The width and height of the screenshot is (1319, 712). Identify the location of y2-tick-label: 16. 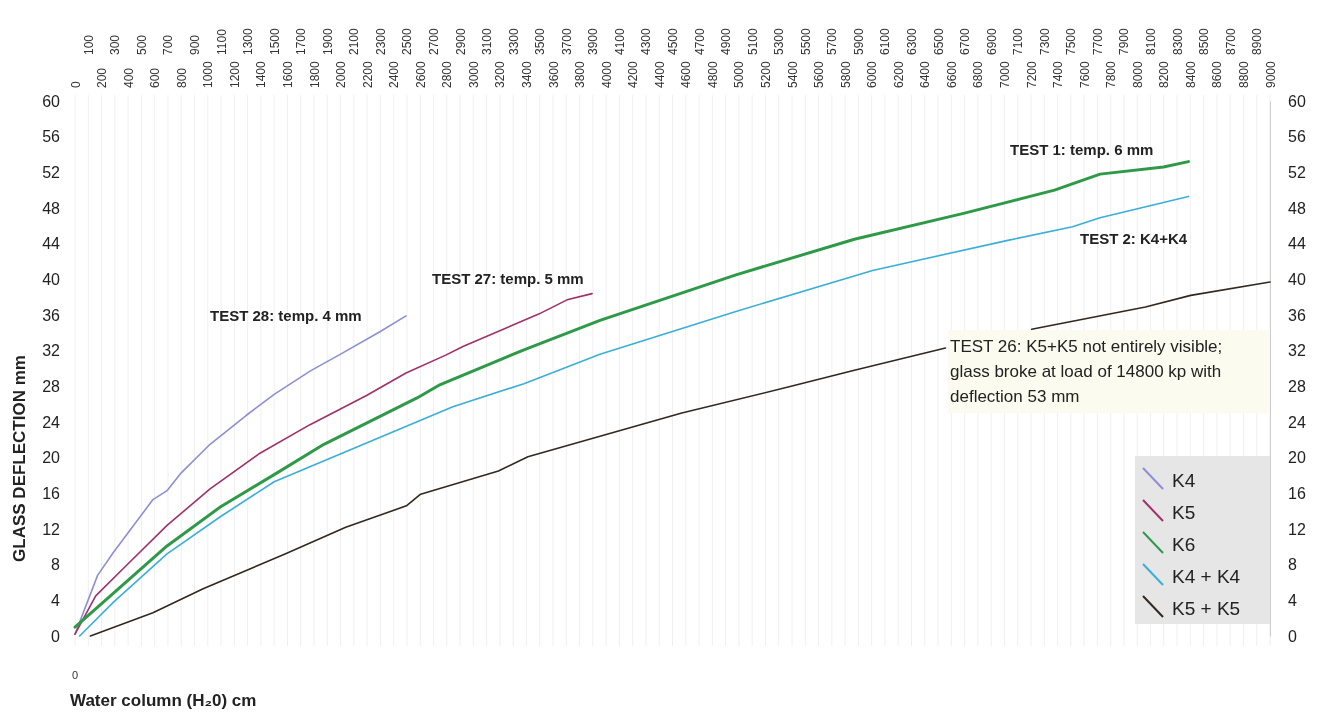
(1297, 493).